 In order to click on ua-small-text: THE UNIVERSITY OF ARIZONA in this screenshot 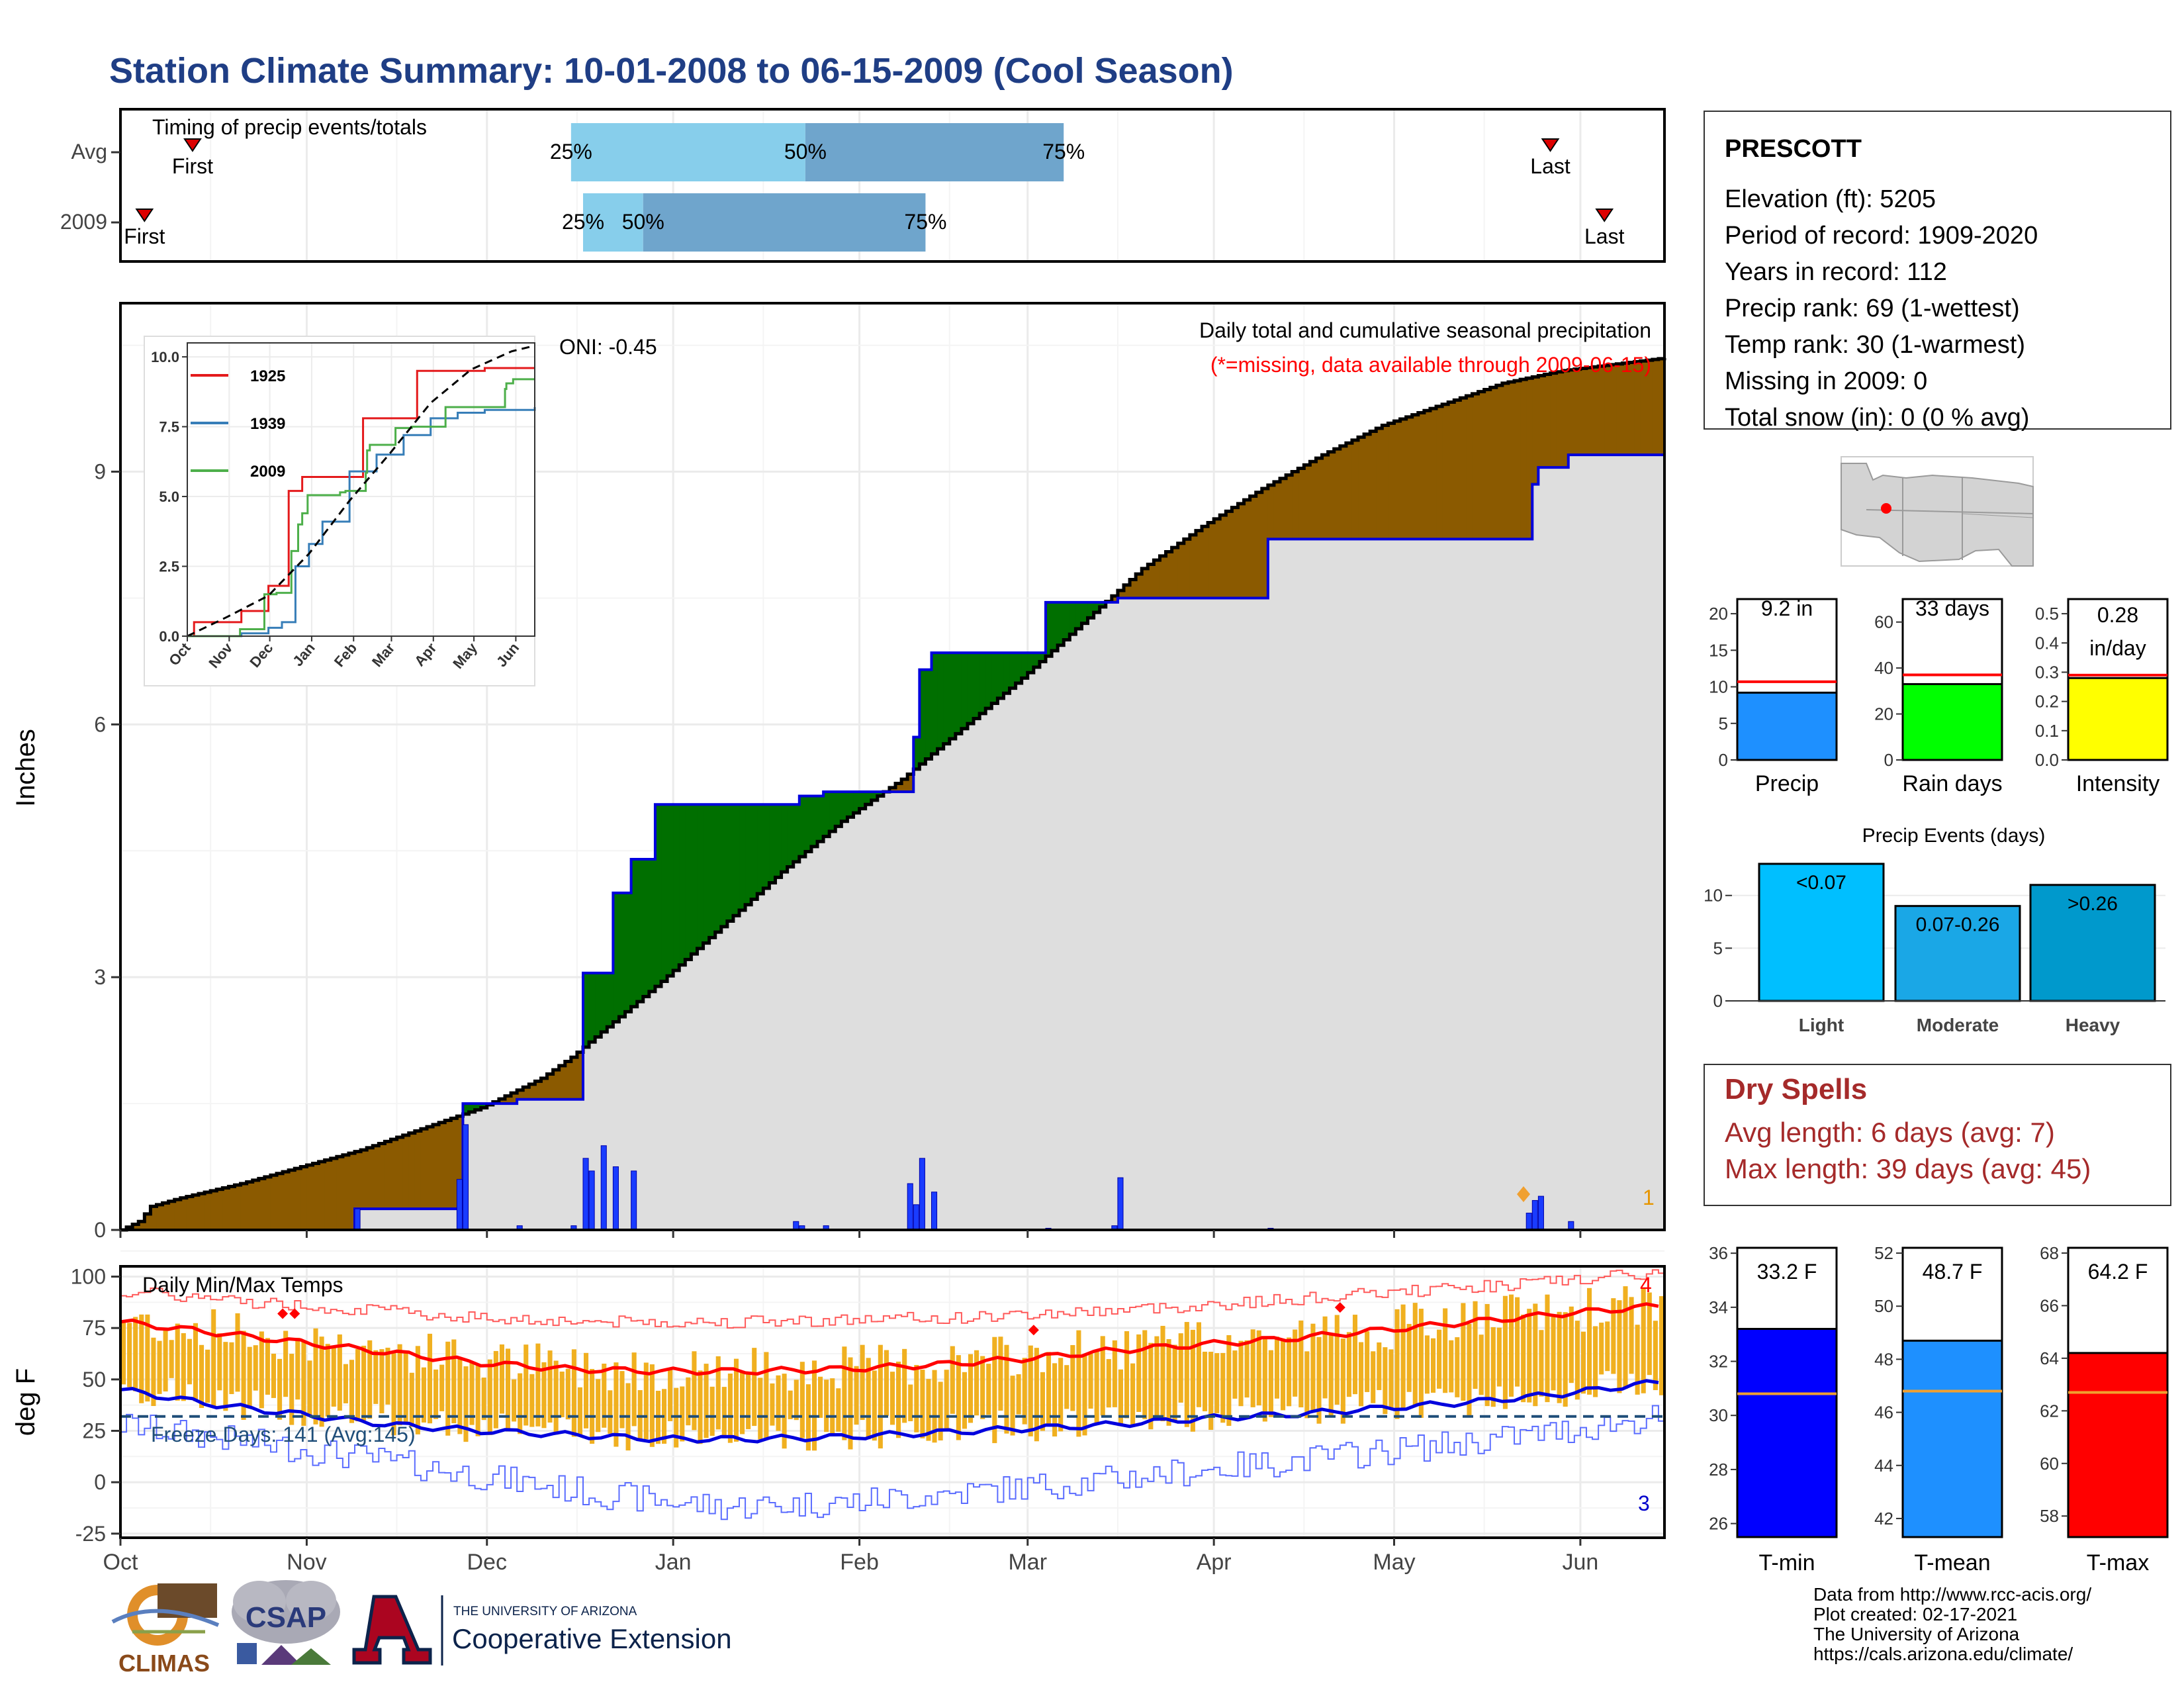, I will do `click(545, 1611)`.